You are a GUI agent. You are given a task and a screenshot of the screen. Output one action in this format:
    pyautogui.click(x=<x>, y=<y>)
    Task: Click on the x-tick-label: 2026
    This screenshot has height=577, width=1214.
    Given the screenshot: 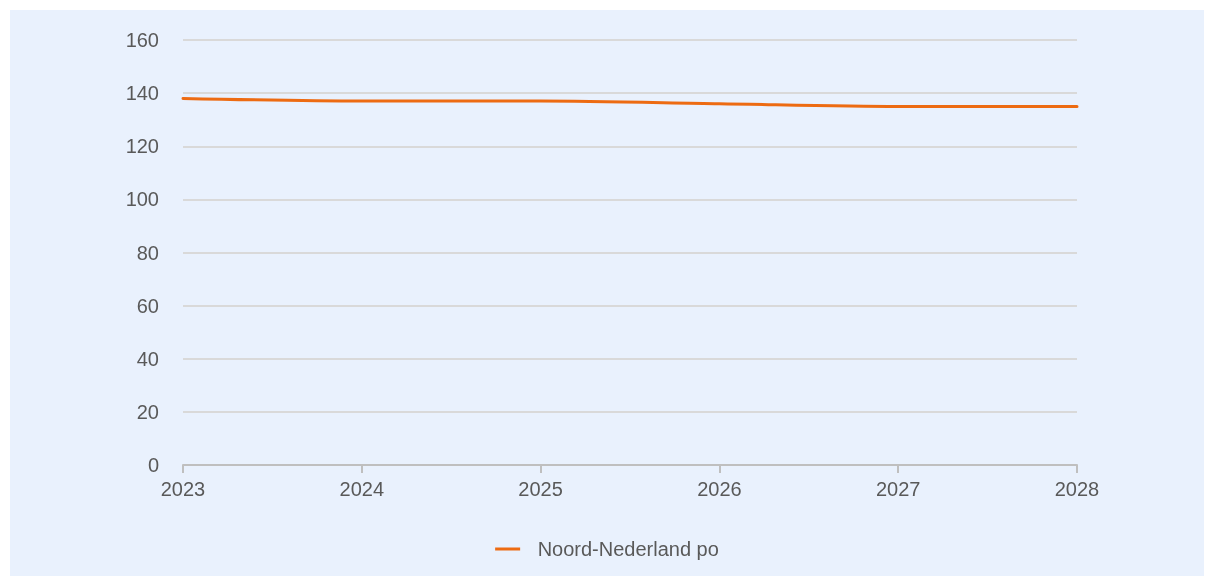 What is the action you would take?
    pyautogui.click(x=719, y=489)
    